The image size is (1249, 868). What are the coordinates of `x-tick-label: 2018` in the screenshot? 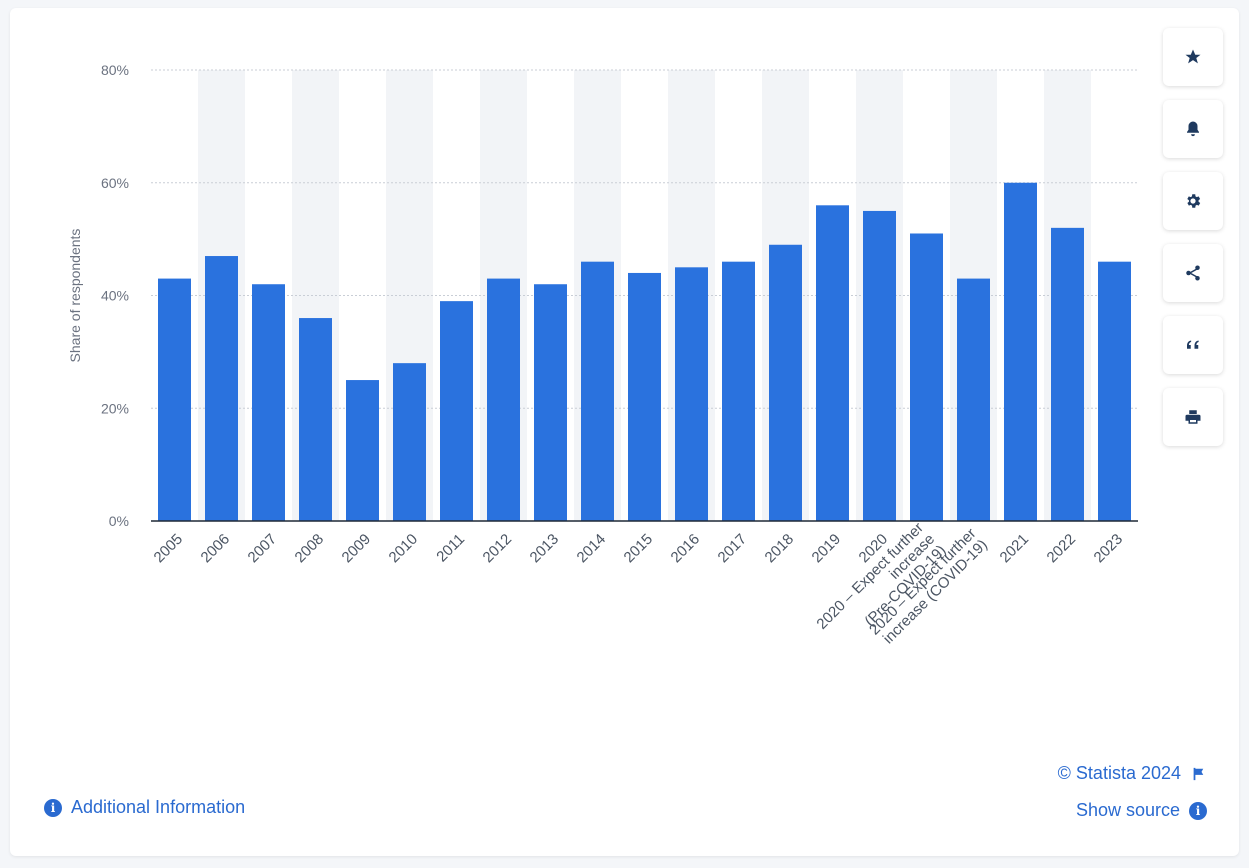 It's located at (780, 549).